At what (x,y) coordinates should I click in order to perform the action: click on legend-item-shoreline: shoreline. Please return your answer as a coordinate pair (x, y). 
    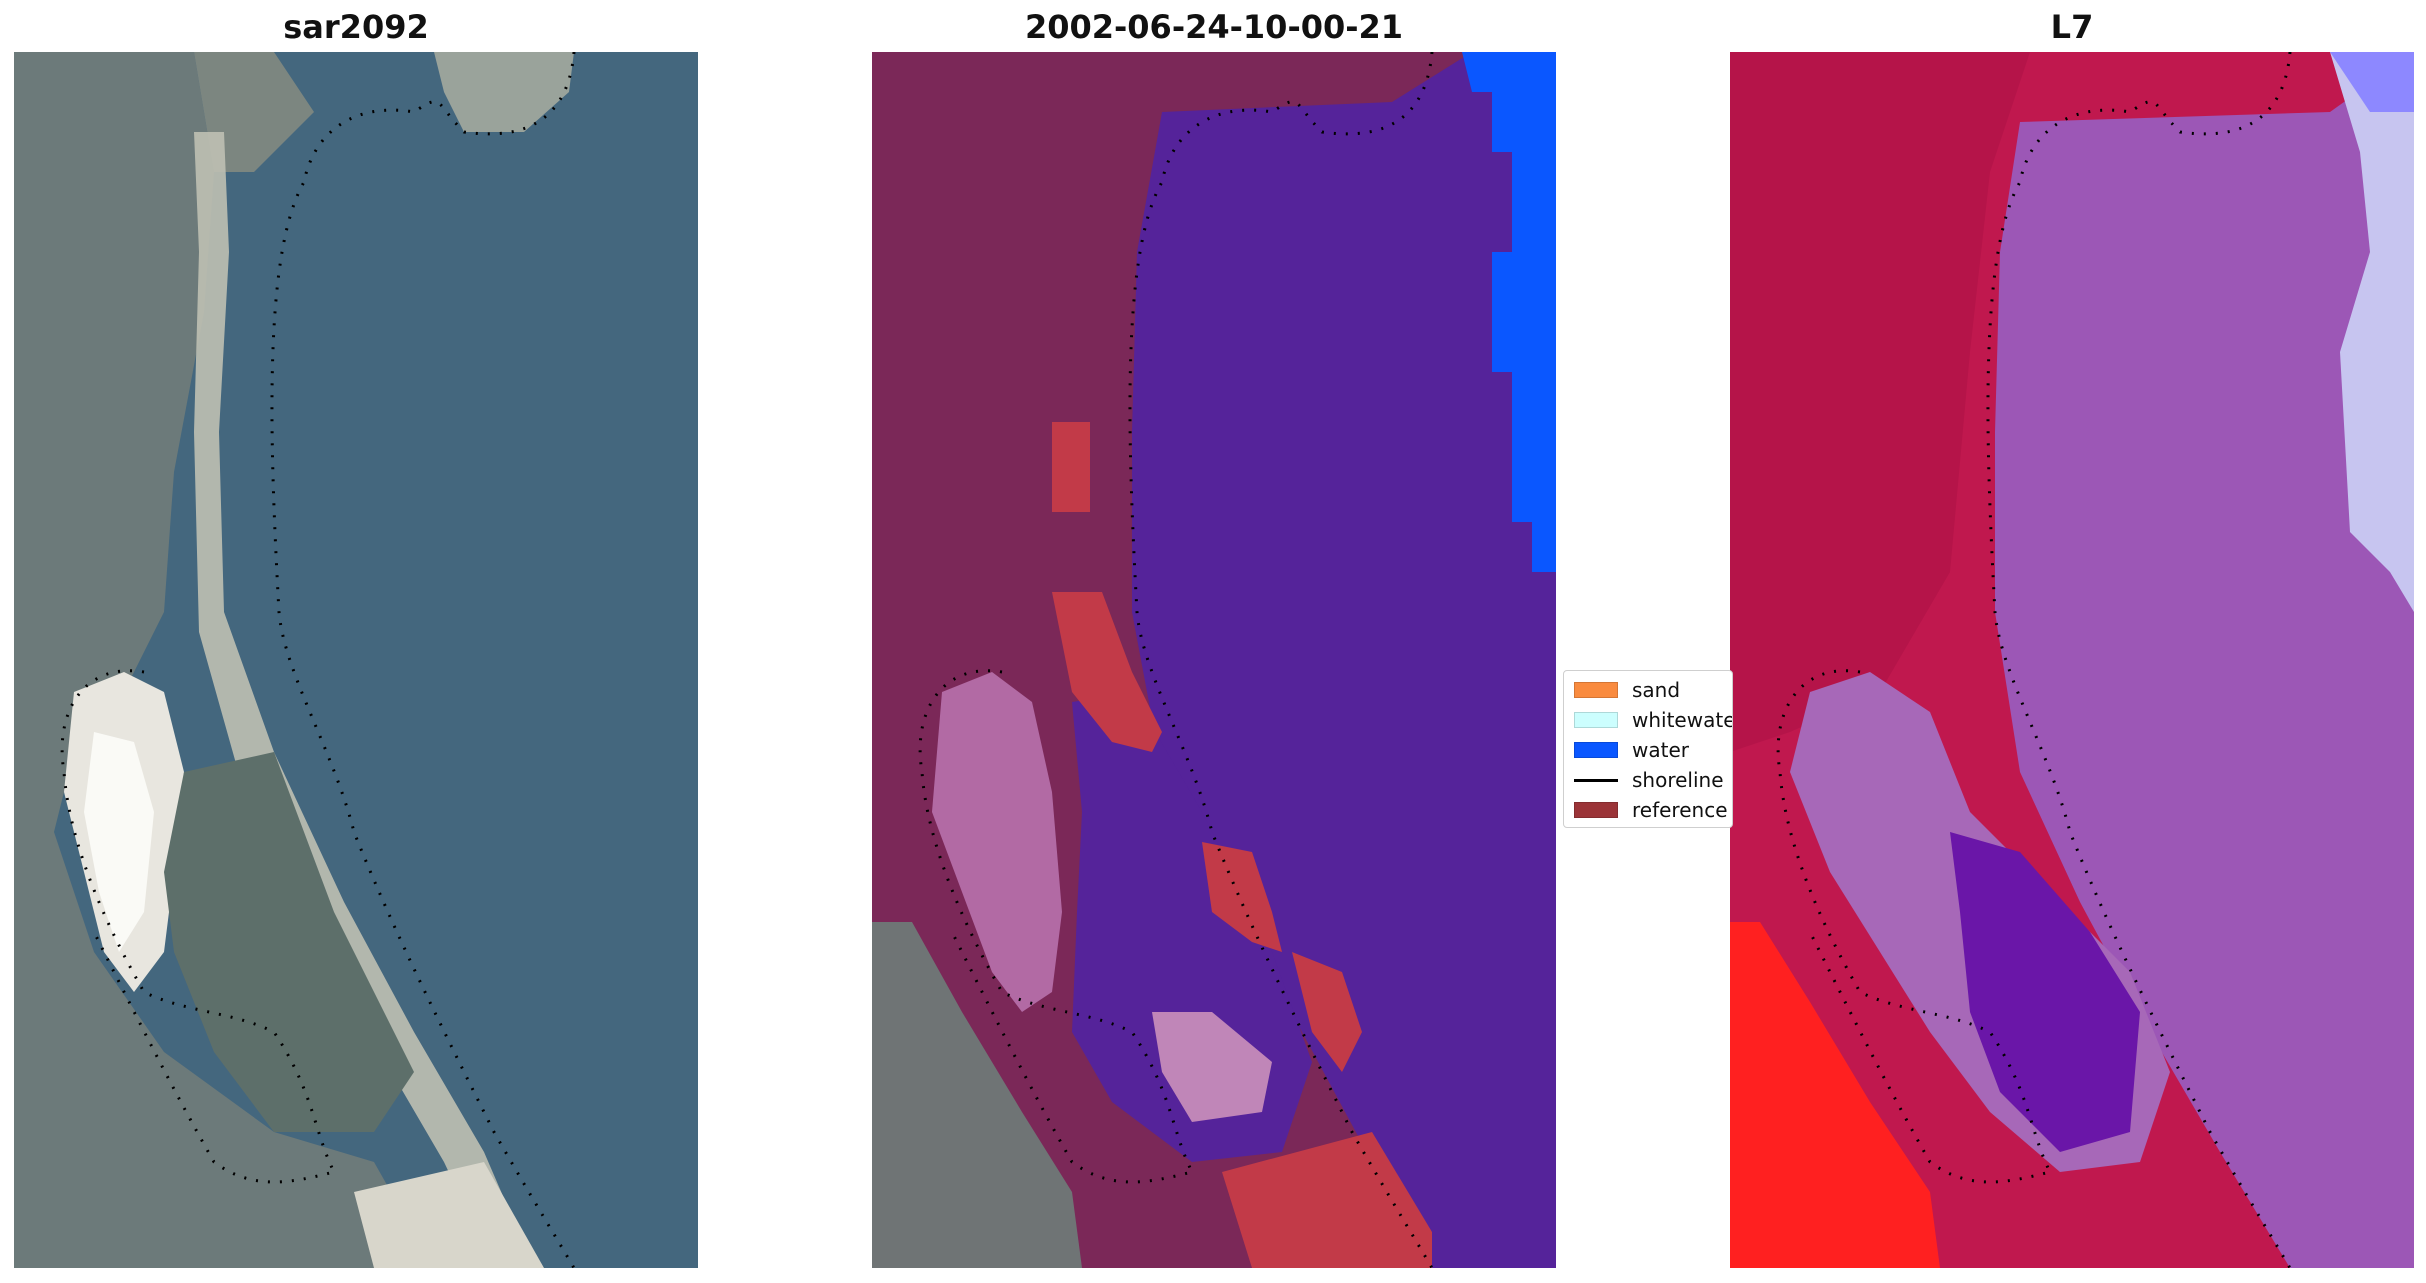
    Looking at the image, I should click on (1644, 780).